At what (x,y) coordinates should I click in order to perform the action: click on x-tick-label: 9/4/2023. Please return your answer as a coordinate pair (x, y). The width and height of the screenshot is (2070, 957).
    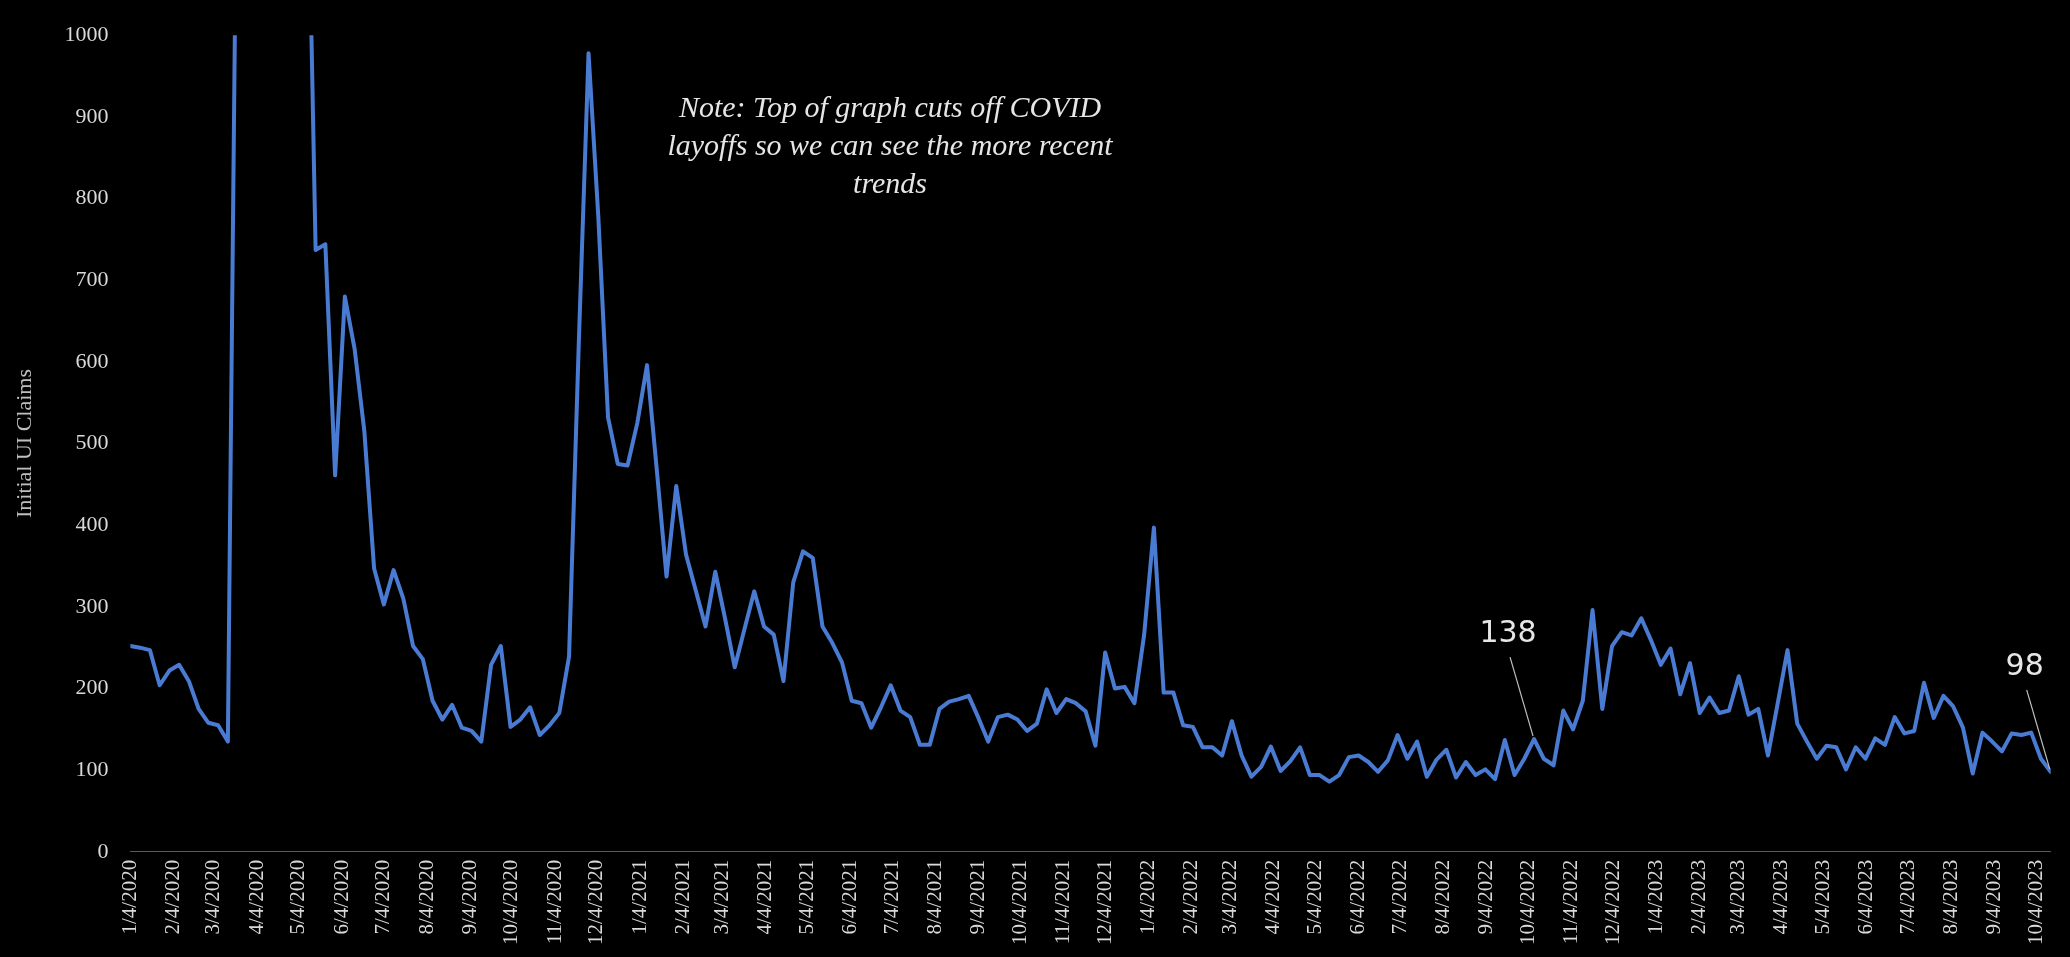
    Looking at the image, I should click on (1993, 897).